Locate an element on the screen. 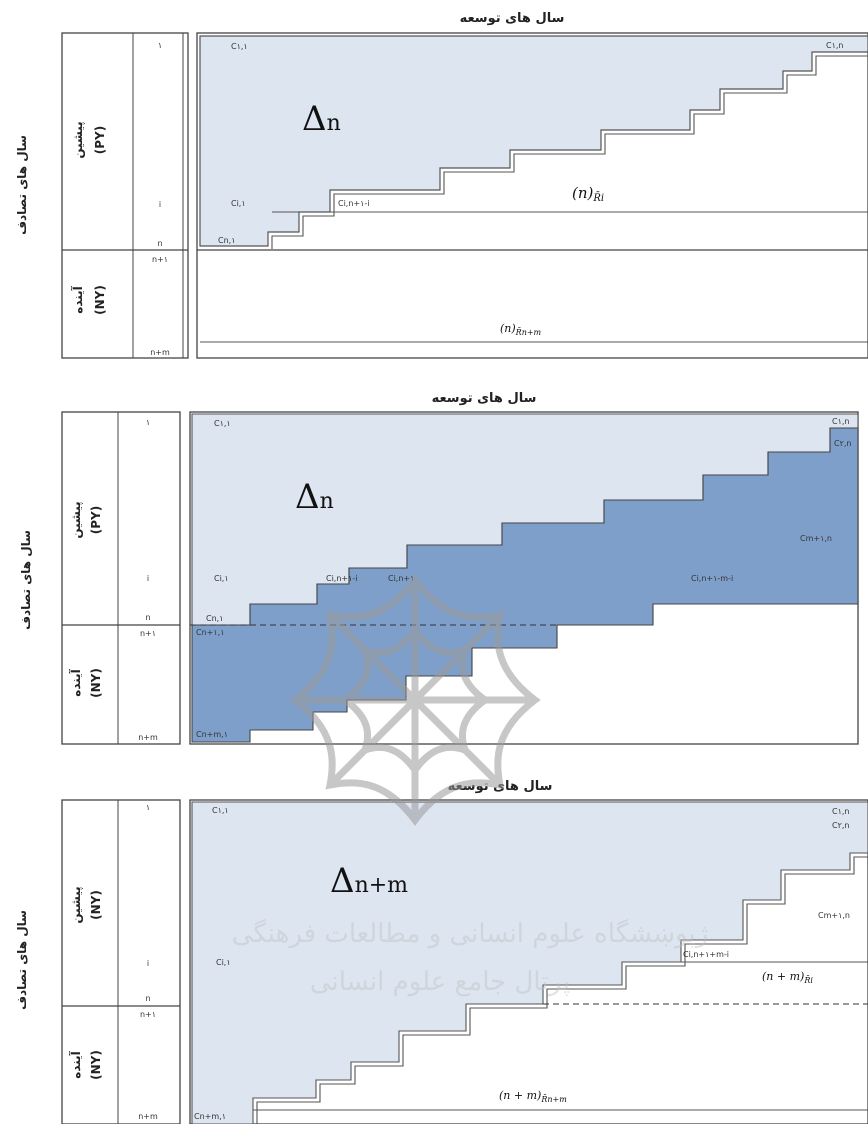  panel-1-reserve: (n)R̄i is located at coordinates (588, 194).